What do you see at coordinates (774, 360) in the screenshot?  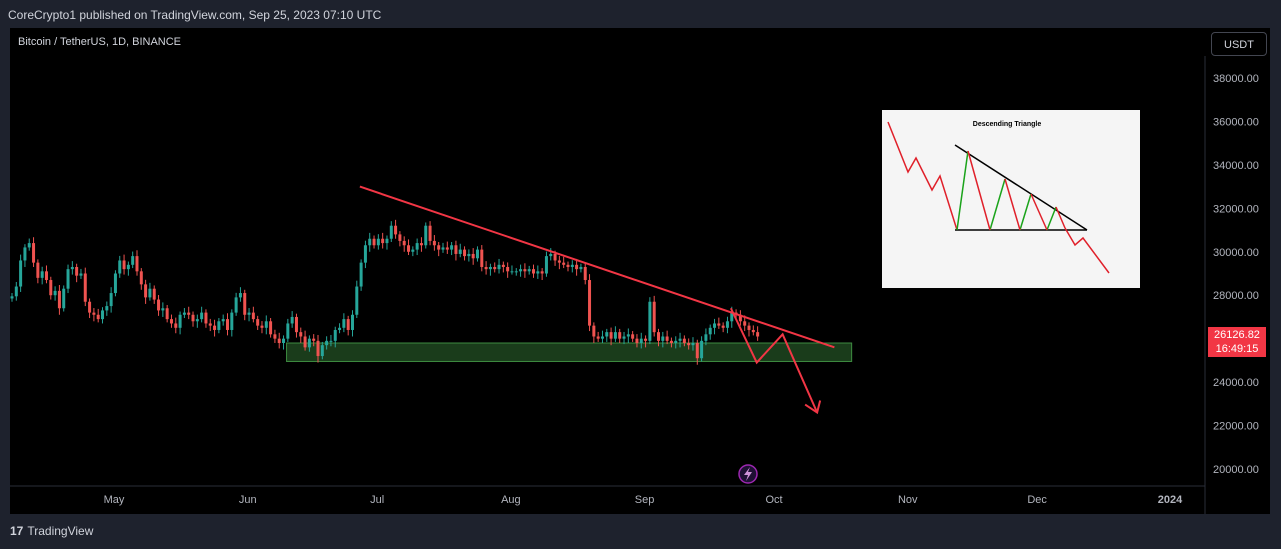 I see `projection-path` at bounding box center [774, 360].